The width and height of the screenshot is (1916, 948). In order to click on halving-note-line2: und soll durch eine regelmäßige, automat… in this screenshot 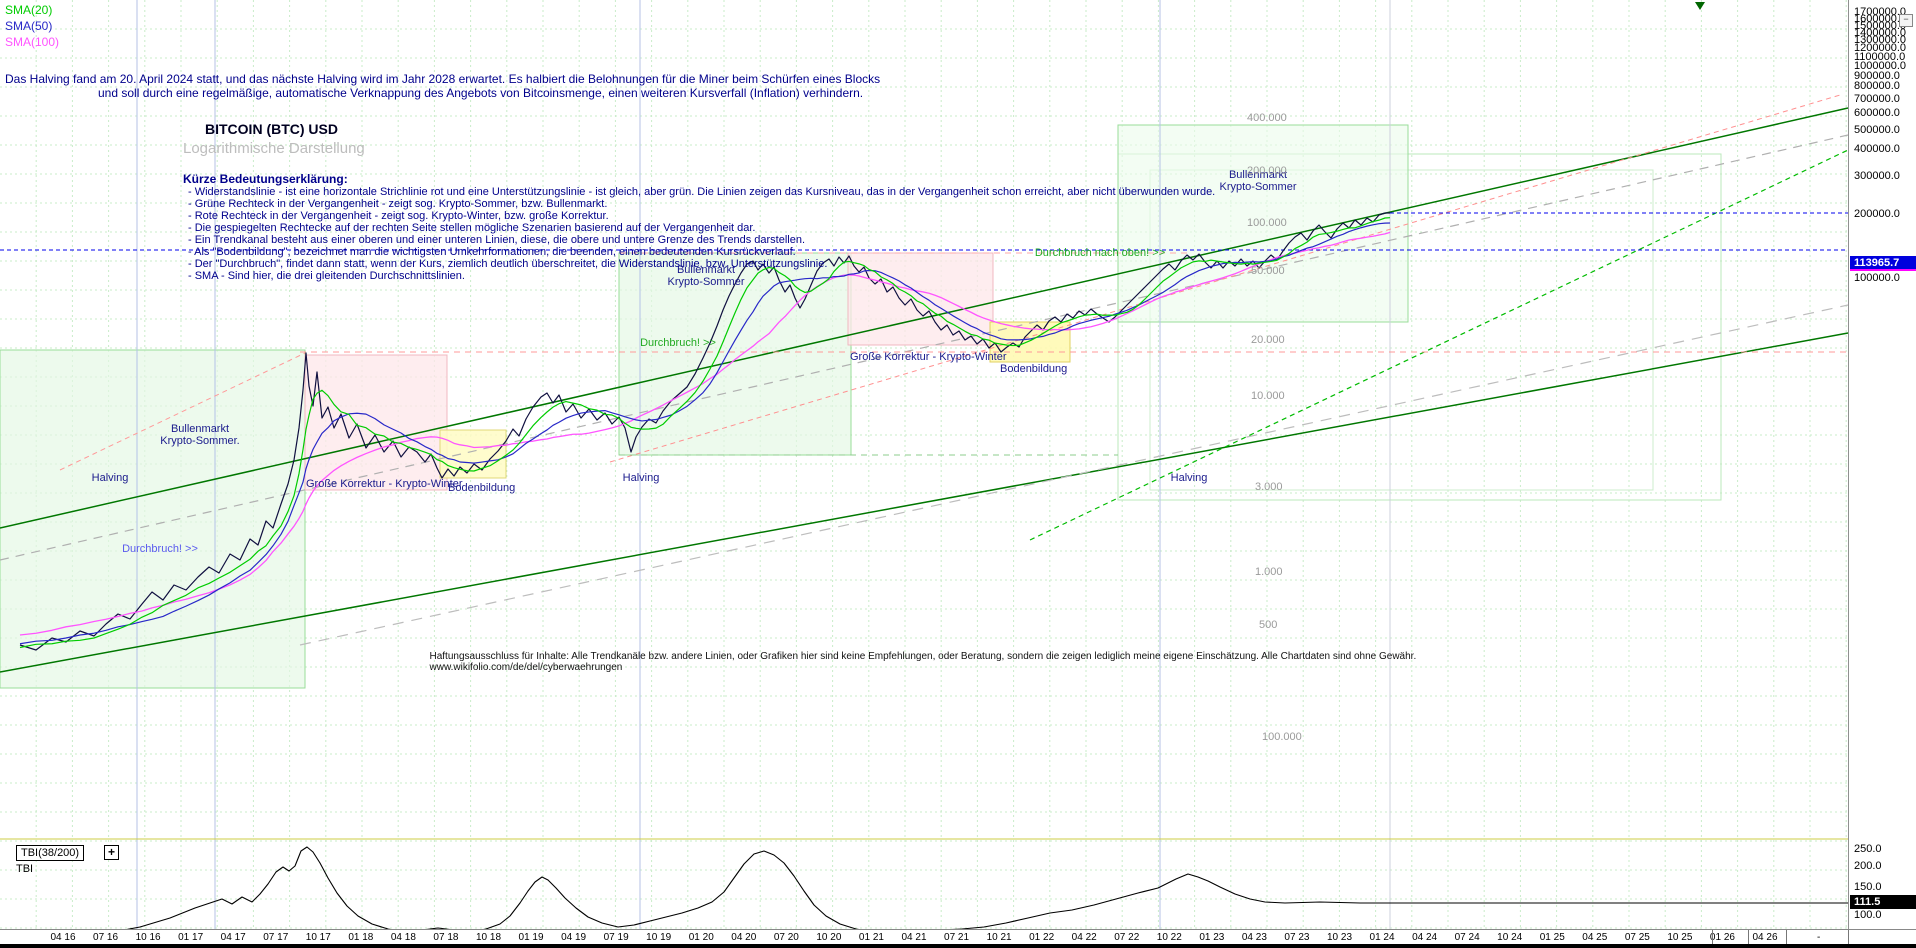, I will do `click(481, 93)`.